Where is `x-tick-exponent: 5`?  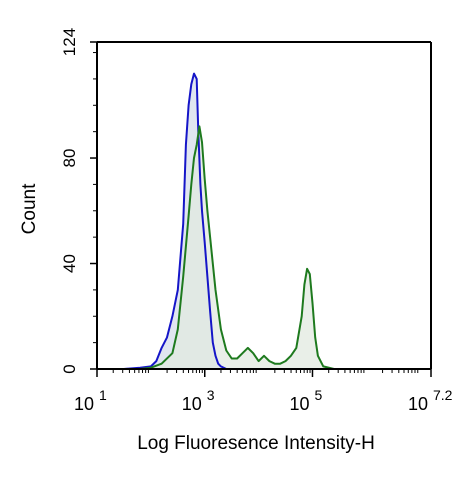 x-tick-exponent: 5 is located at coordinates (318, 395).